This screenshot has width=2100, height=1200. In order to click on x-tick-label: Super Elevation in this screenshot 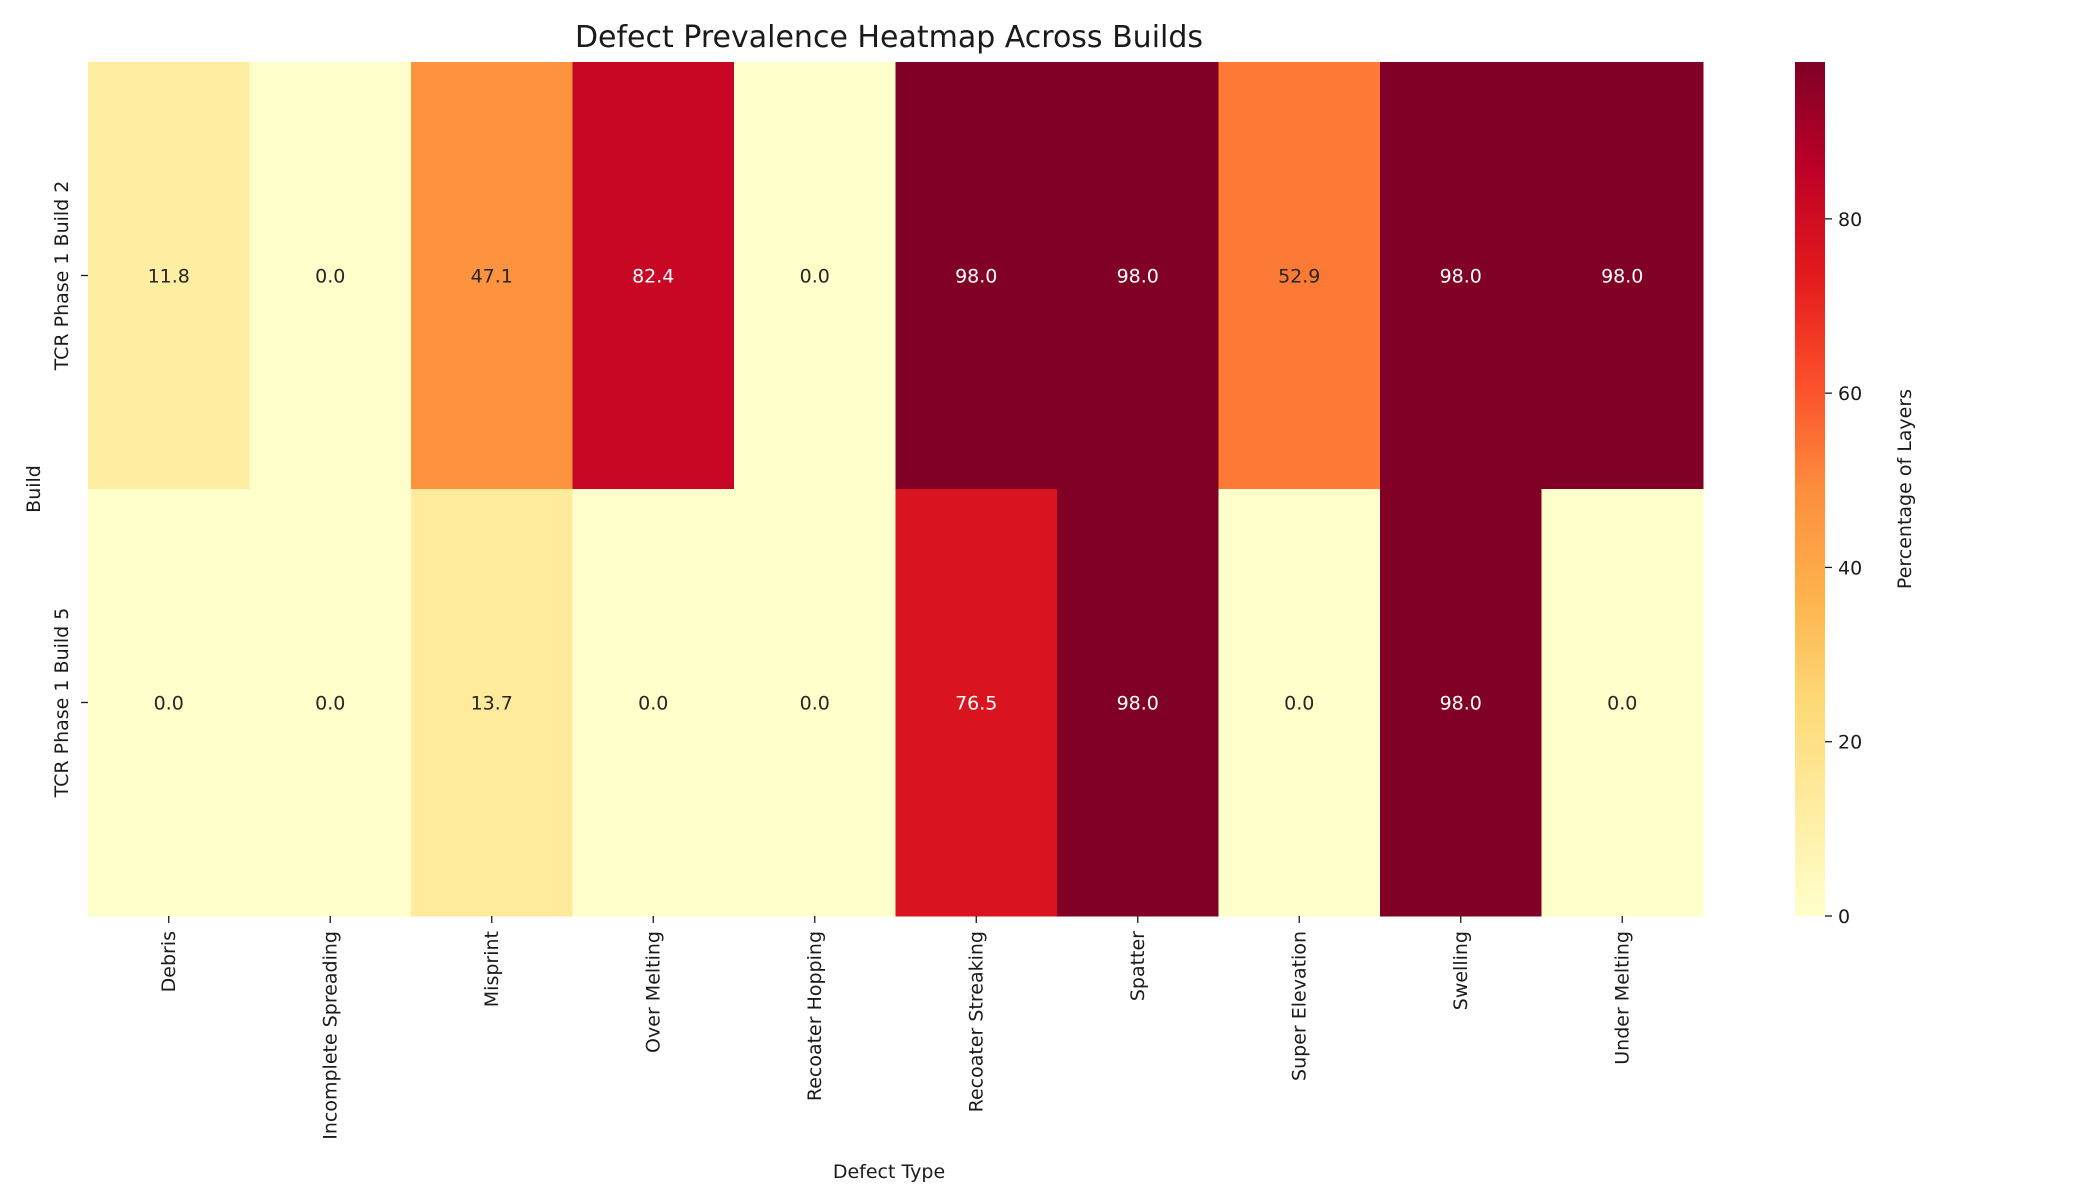, I will do `click(1299, 1006)`.